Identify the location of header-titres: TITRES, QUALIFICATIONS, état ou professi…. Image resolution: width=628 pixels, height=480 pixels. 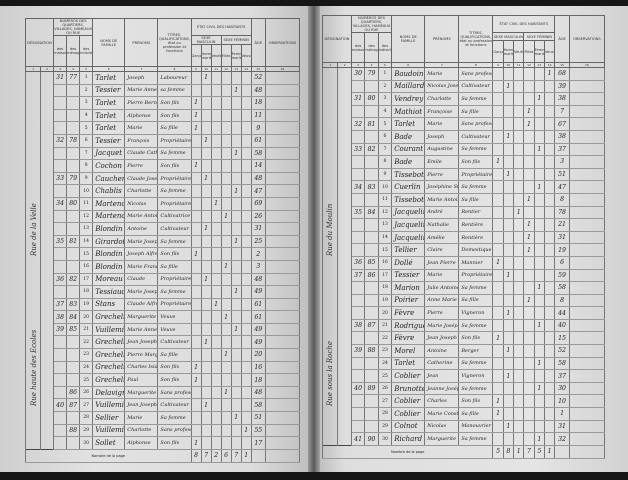
(476, 39).